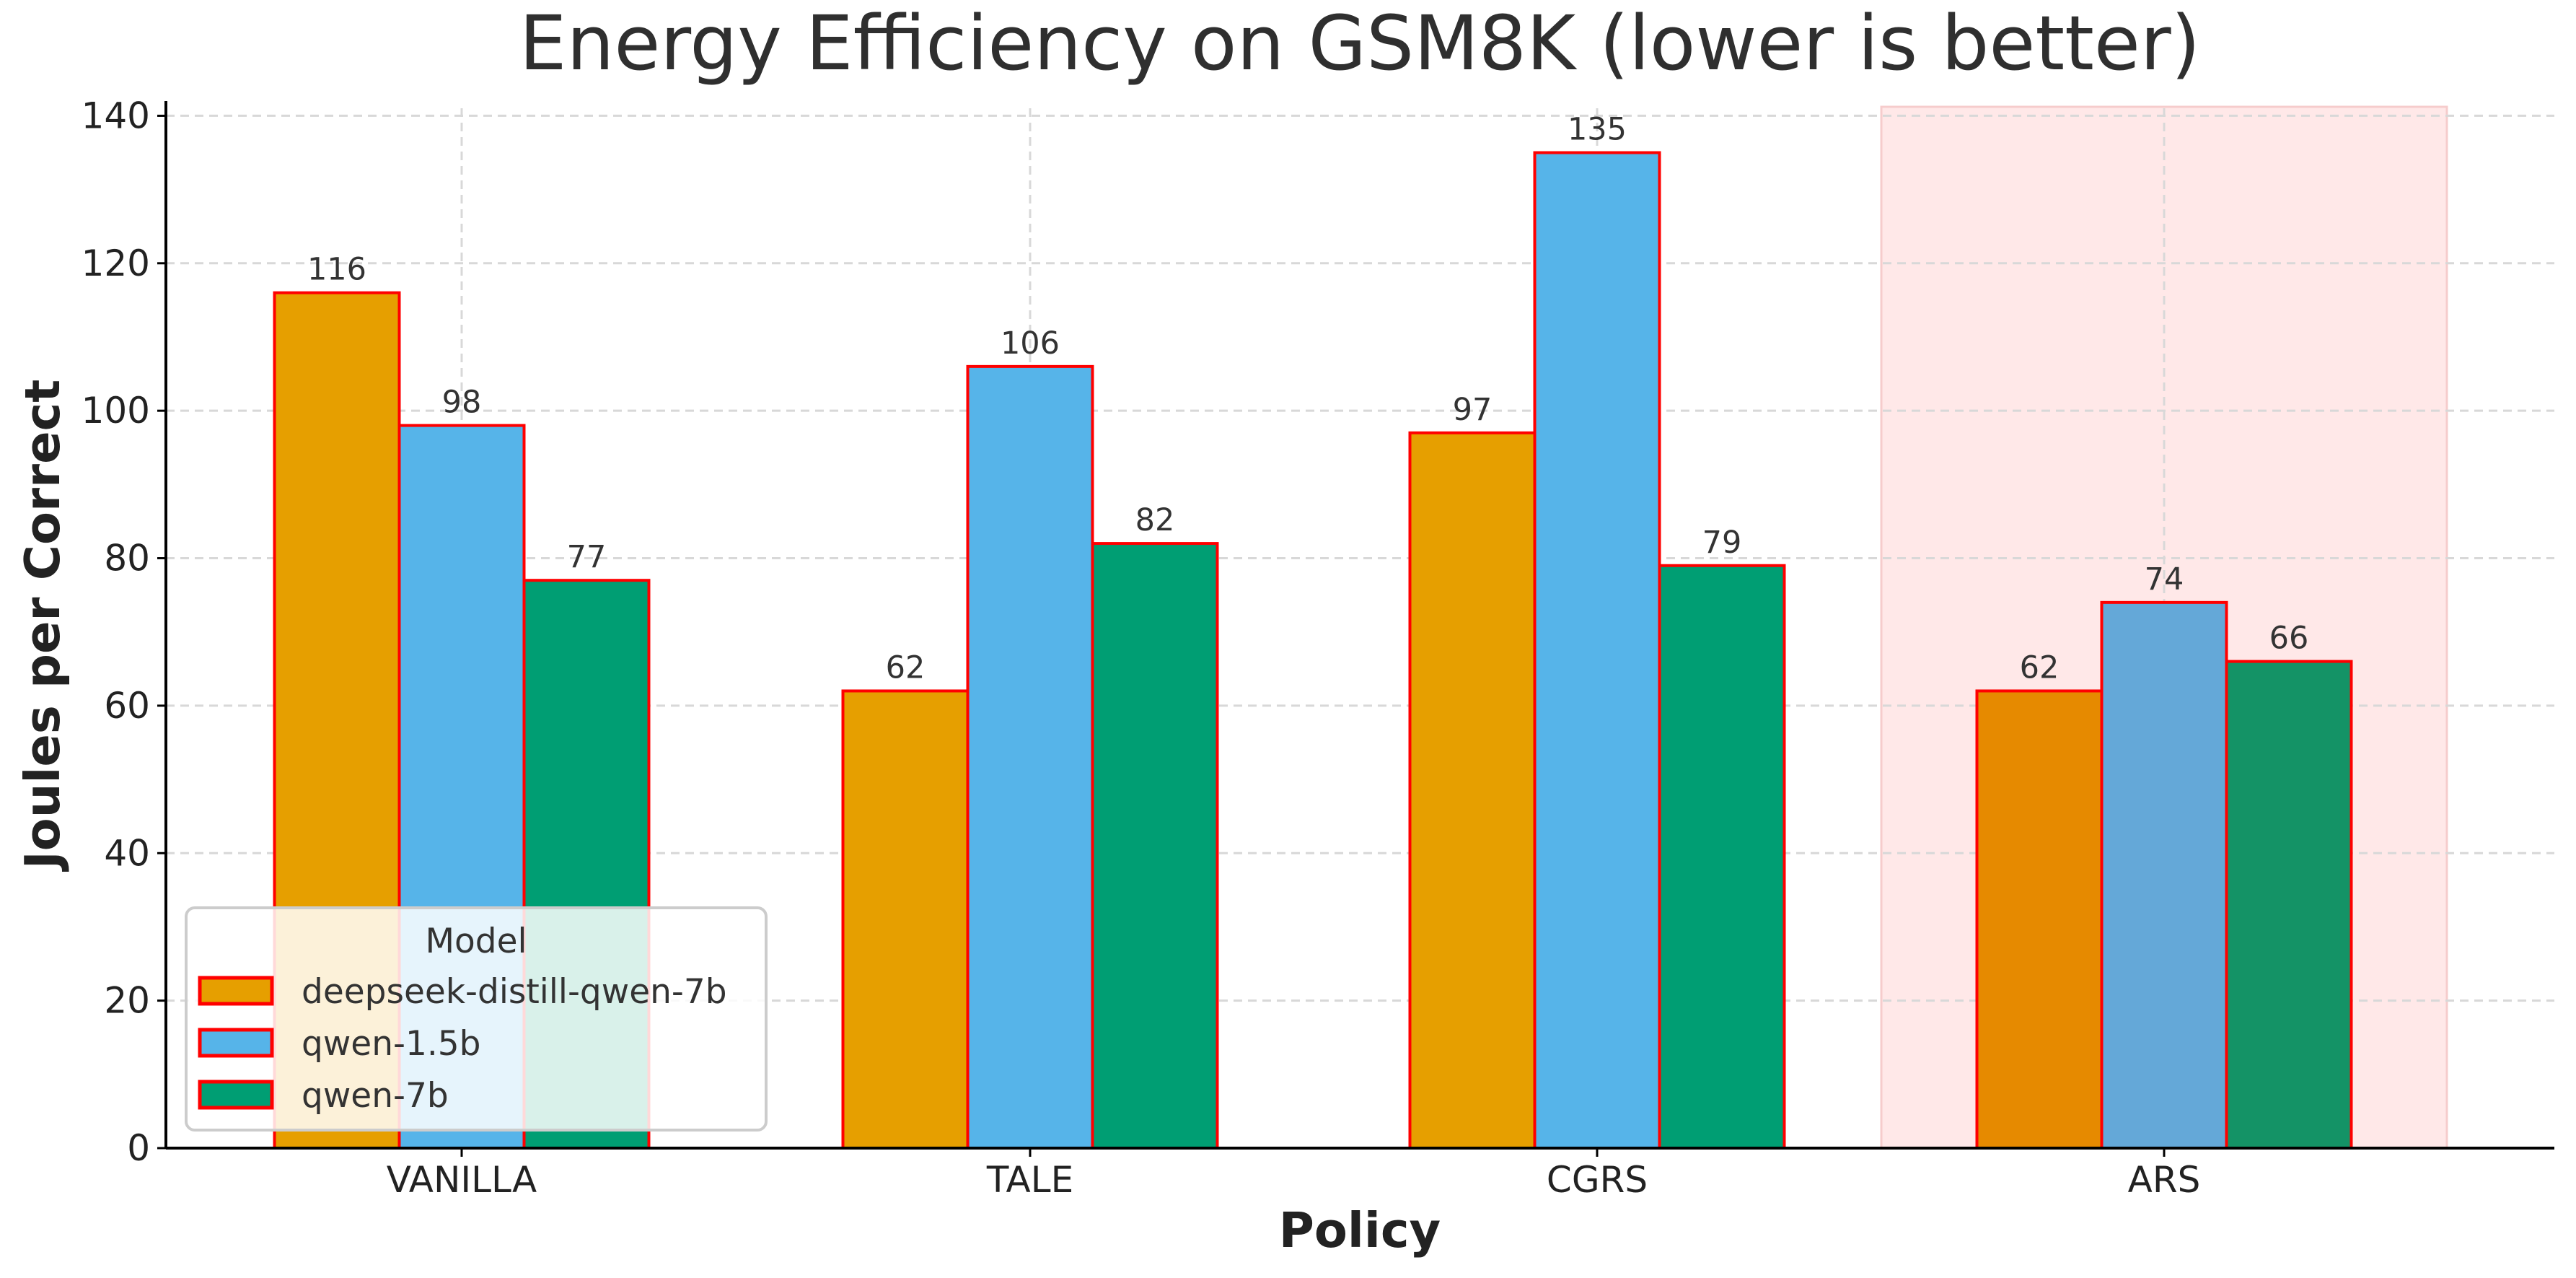 This screenshot has height=1278, width=2576. I want to click on data-label-cgrs-deepseek-distill-qwen-7b: 97, so click(1473, 410).